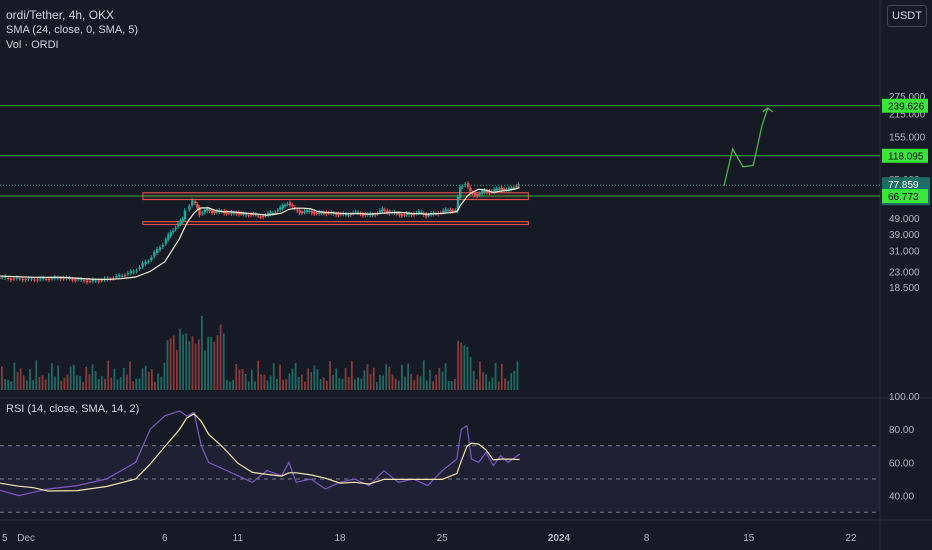  What do you see at coordinates (260, 233) in the screenshot?
I see `sma-line` at bounding box center [260, 233].